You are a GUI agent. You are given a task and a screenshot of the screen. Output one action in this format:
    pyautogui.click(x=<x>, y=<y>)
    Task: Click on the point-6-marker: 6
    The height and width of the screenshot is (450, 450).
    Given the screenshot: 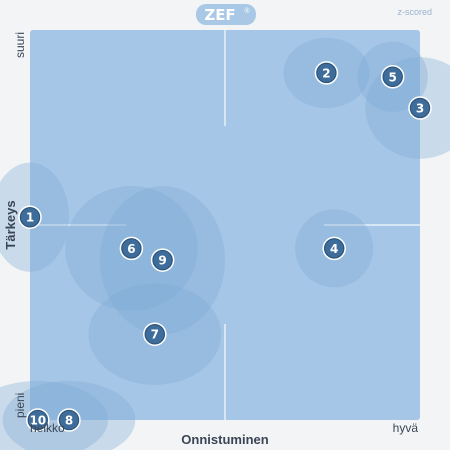 What is the action you would take?
    pyautogui.click(x=131, y=248)
    